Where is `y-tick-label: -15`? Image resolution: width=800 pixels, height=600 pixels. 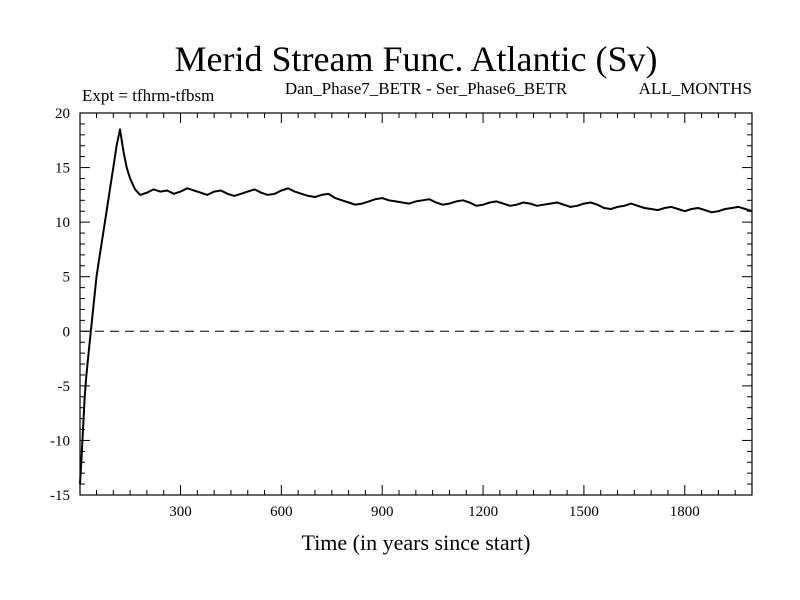 y-tick-label: -15 is located at coordinates (60, 496).